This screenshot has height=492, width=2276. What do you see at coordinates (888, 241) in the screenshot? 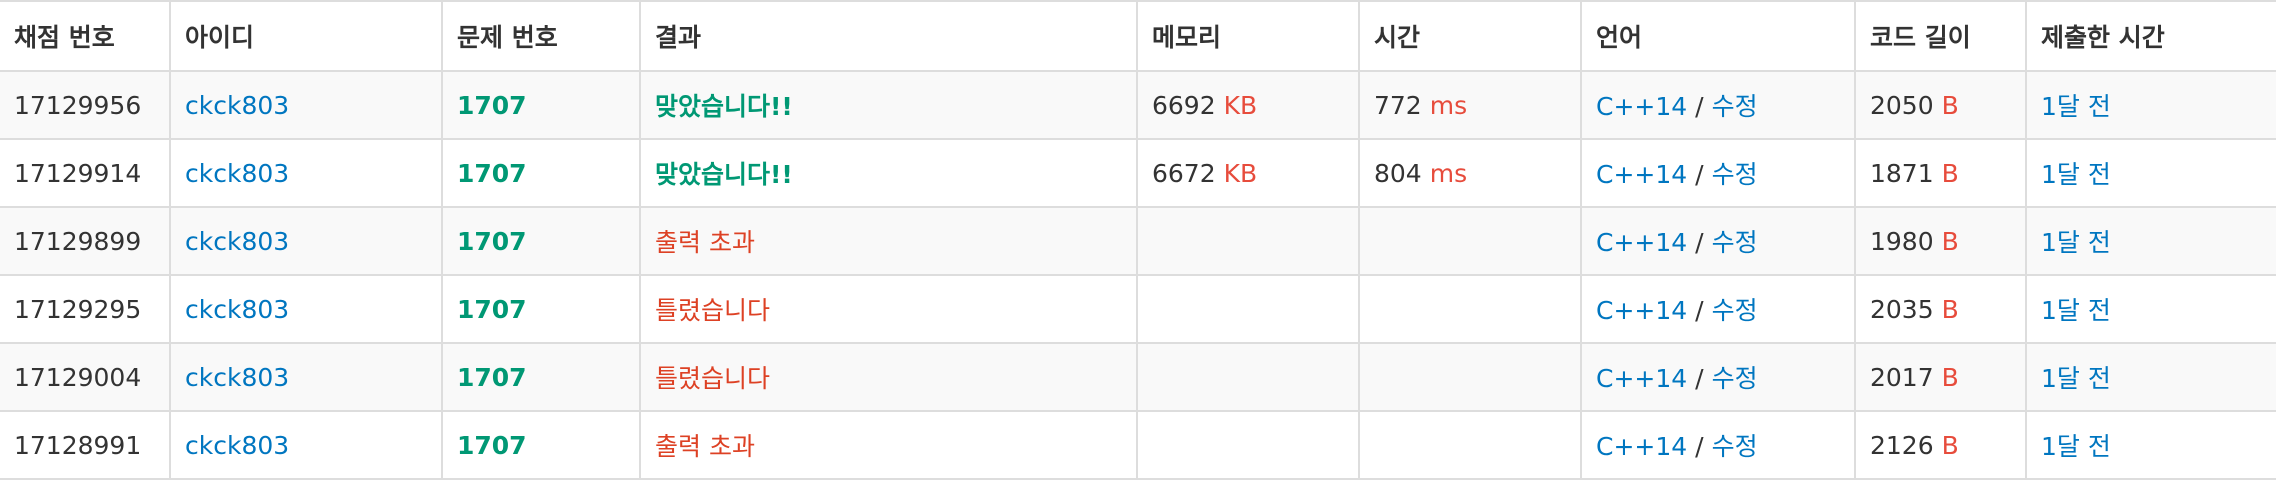
I see `result-cell: 출력 초과` at bounding box center [888, 241].